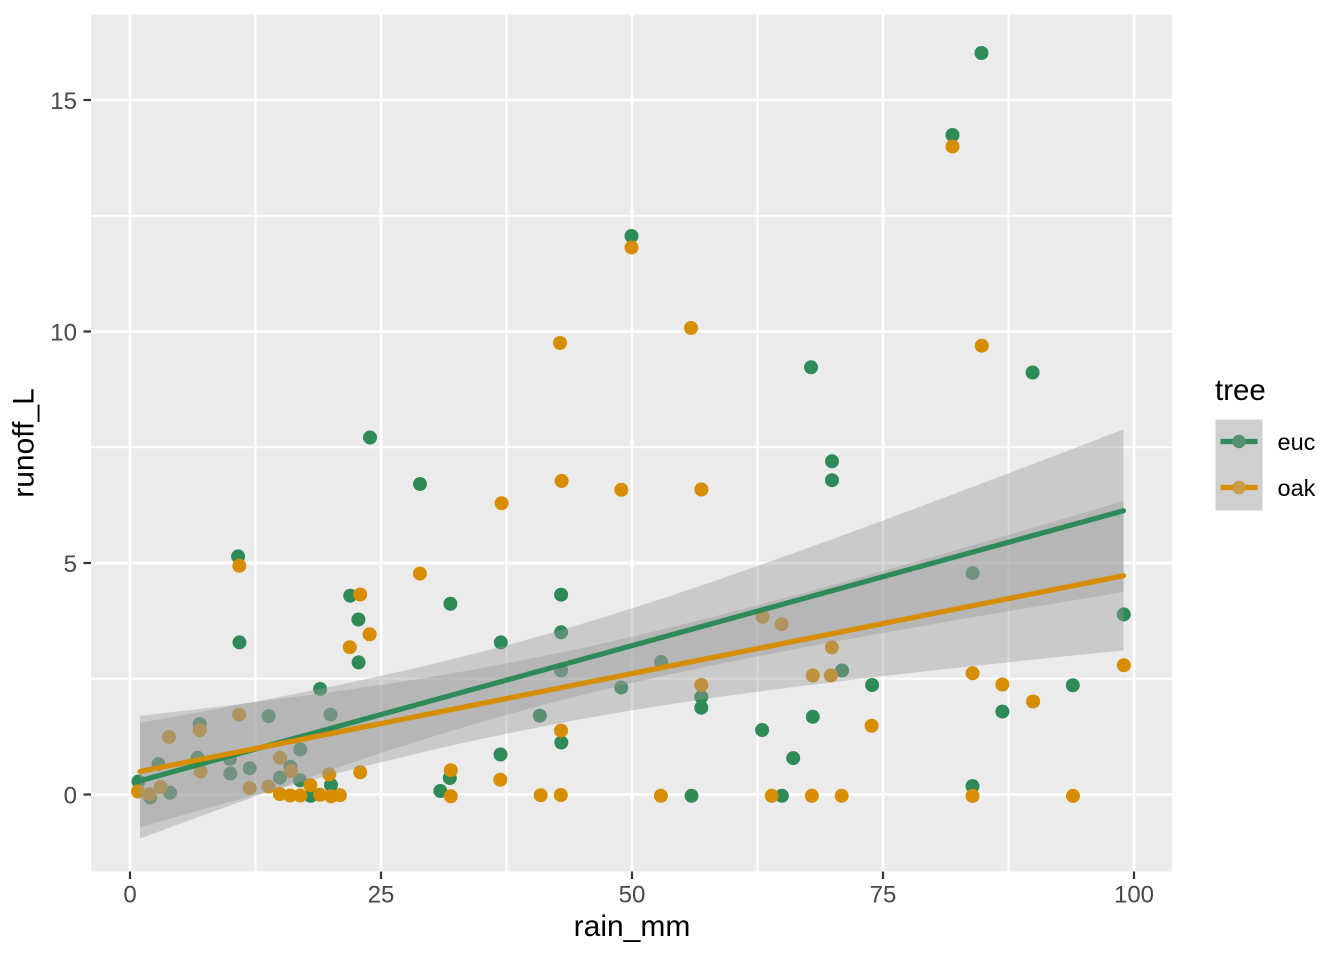 This screenshot has height=965, width=1344. I want to click on svg-text: euc, so click(1297, 442).